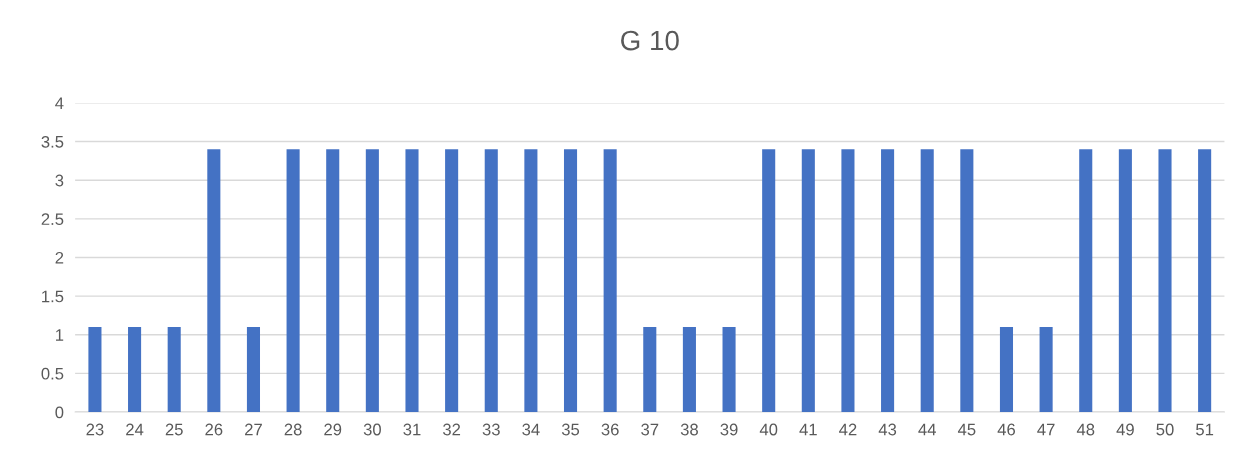 Image resolution: width=1252 pixels, height=472 pixels. What do you see at coordinates (848, 429) in the screenshot?
I see `x-tick-label: 42` at bounding box center [848, 429].